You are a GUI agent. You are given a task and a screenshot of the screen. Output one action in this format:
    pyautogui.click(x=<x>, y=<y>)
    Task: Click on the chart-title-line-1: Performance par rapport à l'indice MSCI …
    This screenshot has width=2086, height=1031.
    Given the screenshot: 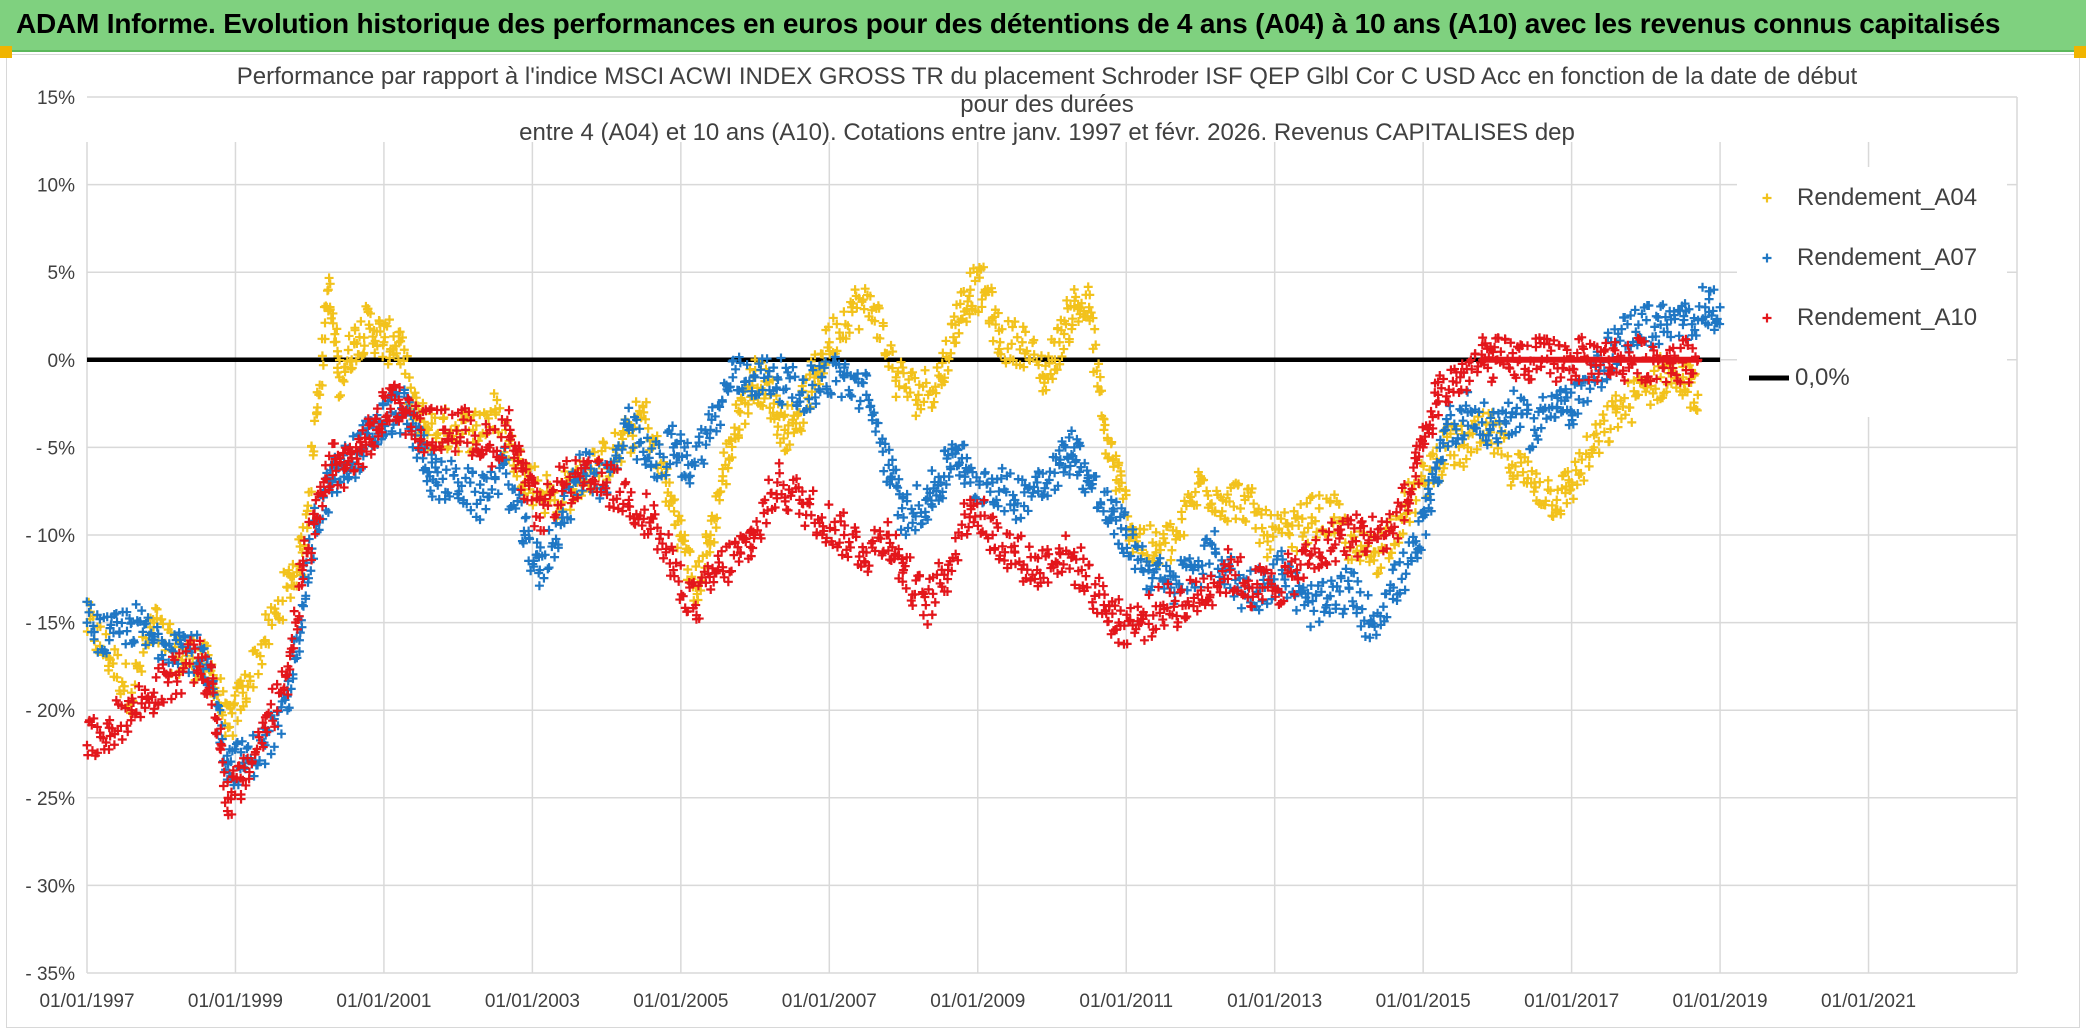 What is the action you would take?
    pyautogui.click(x=1047, y=76)
    